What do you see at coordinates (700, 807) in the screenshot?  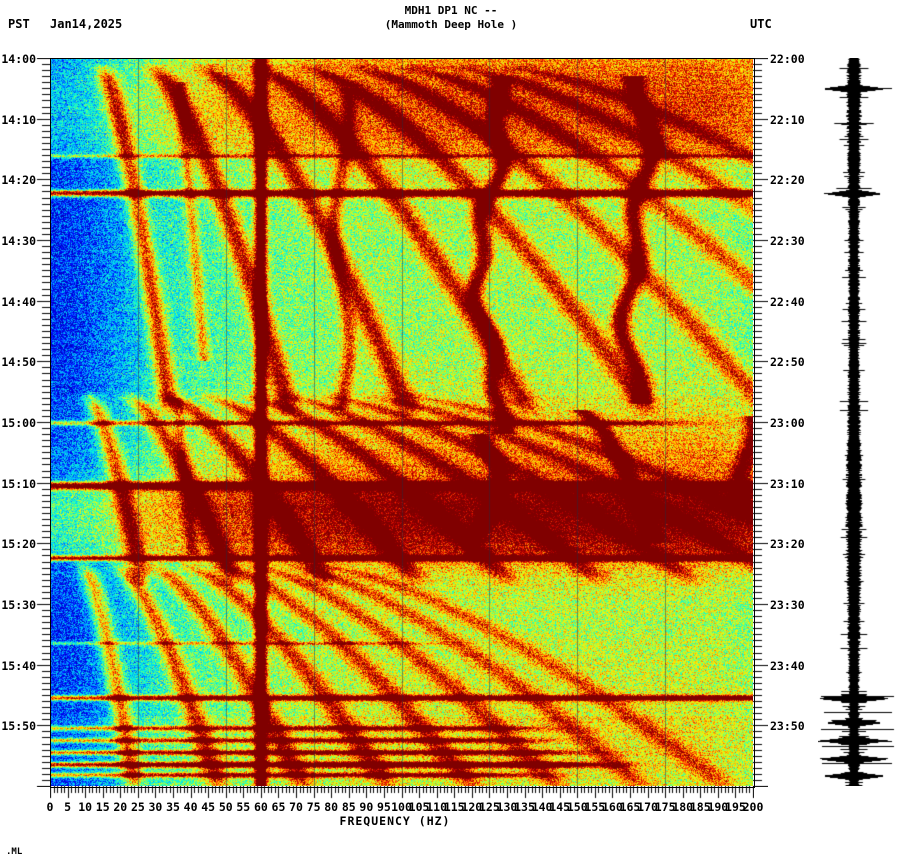 I see `frequency-label: 185` at bounding box center [700, 807].